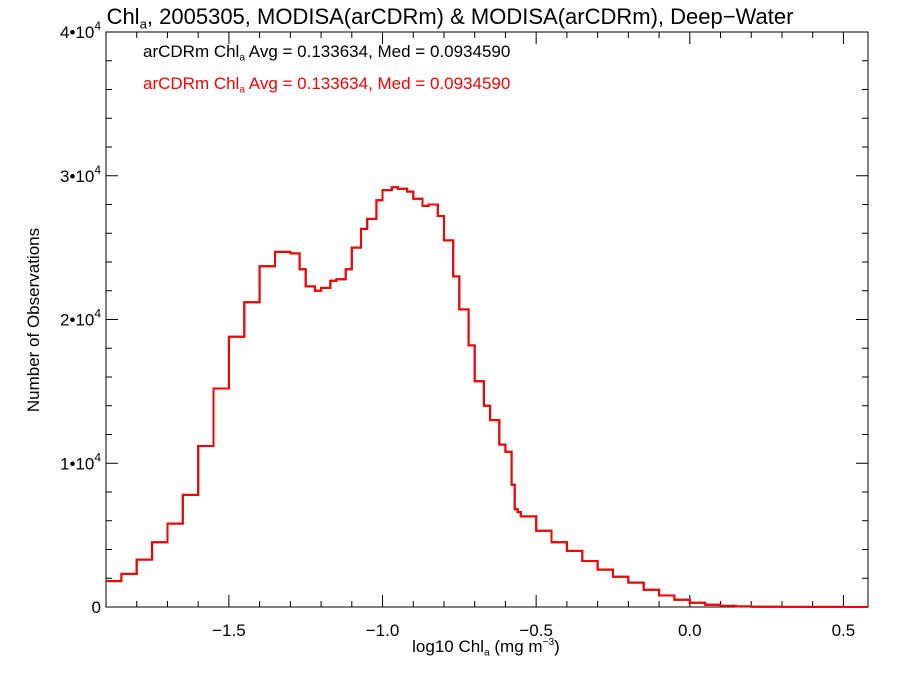 The image size is (900, 675). I want to click on legend-2-post: Avg = 0.133634, Med = 0.0934590, so click(378, 83).